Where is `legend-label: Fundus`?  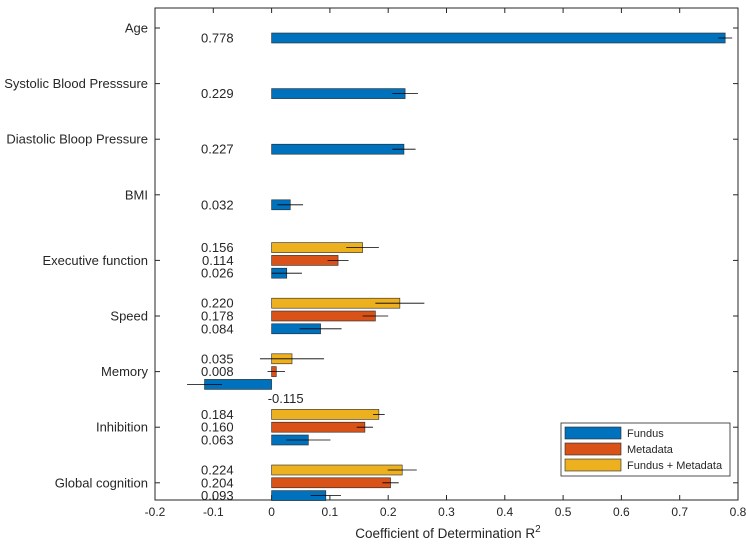
legend-label: Fundus is located at coordinates (645, 434).